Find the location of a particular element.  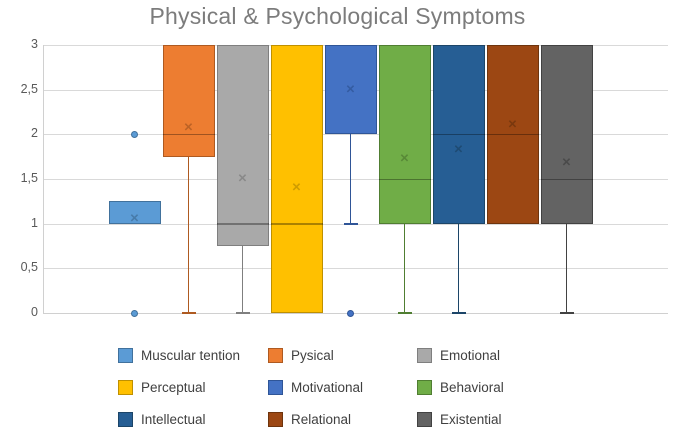

legend-label-muscular-tention: Muscular tention is located at coordinates (191, 355).